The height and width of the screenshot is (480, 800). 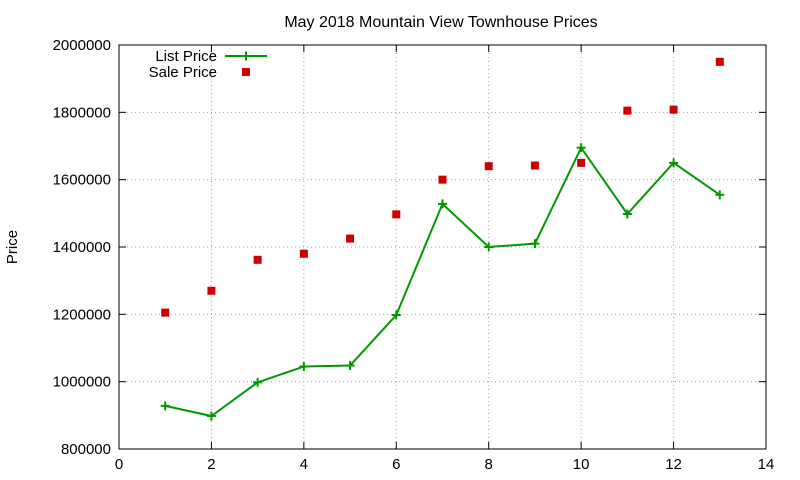 What do you see at coordinates (186, 56) in the screenshot?
I see `legend-label: List Price` at bounding box center [186, 56].